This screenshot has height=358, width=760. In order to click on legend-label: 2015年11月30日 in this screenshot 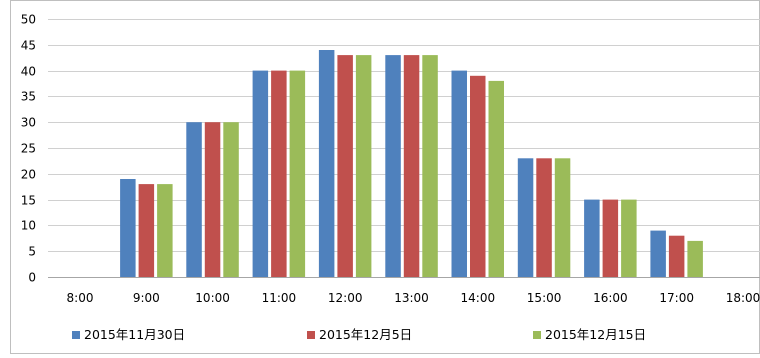, I will do `click(134, 334)`.